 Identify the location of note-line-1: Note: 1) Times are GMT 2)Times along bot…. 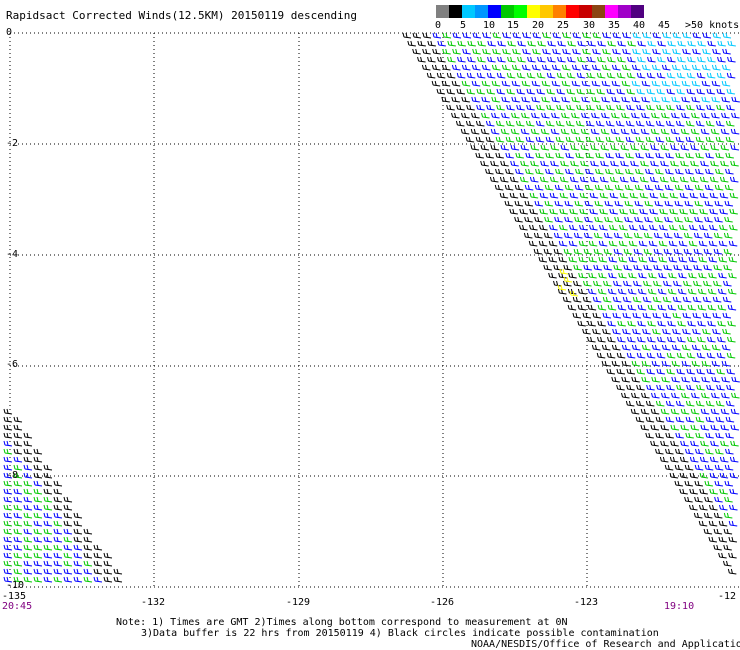
(342, 622).